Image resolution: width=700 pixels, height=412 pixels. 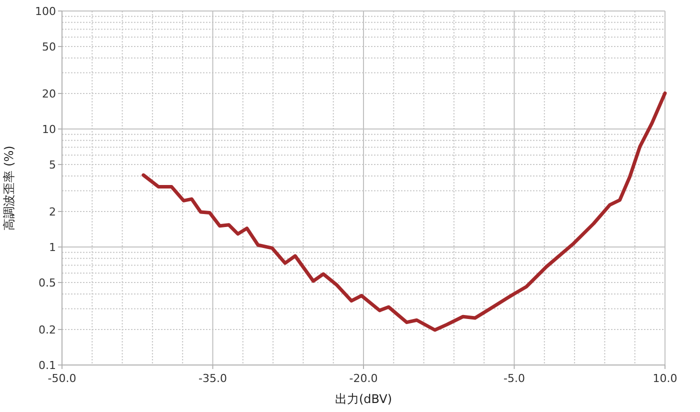 What do you see at coordinates (9, 188) in the screenshot?
I see `y-axis-title: 高調波歪率 (%)` at bounding box center [9, 188].